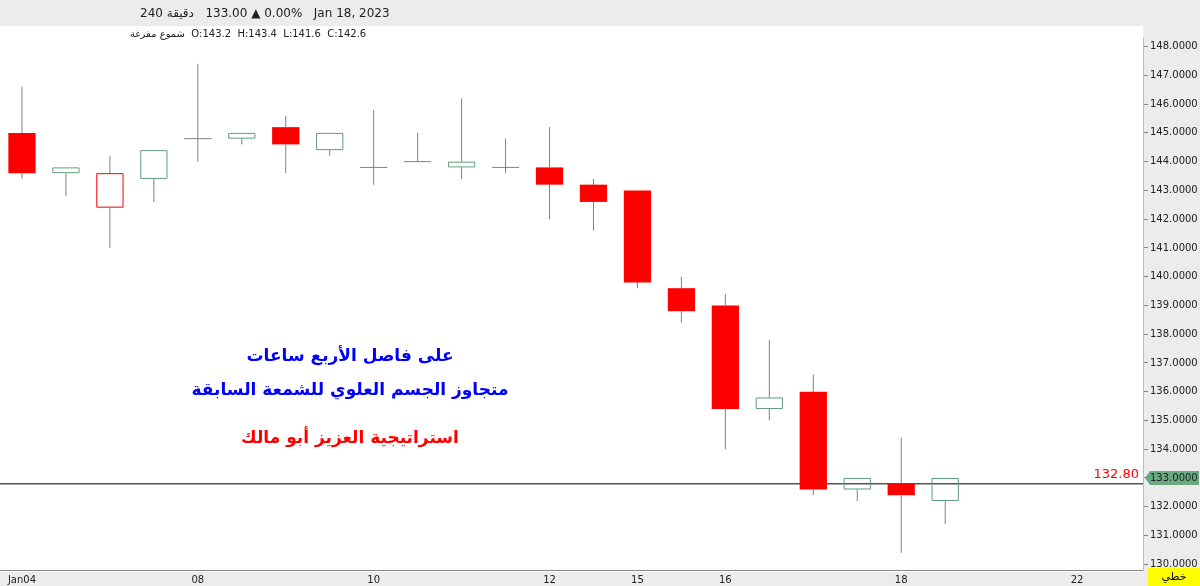 The image size is (1200, 586). Describe the element at coordinates (1077, 579) in the screenshot. I see `x-tick-label: 22` at that location.